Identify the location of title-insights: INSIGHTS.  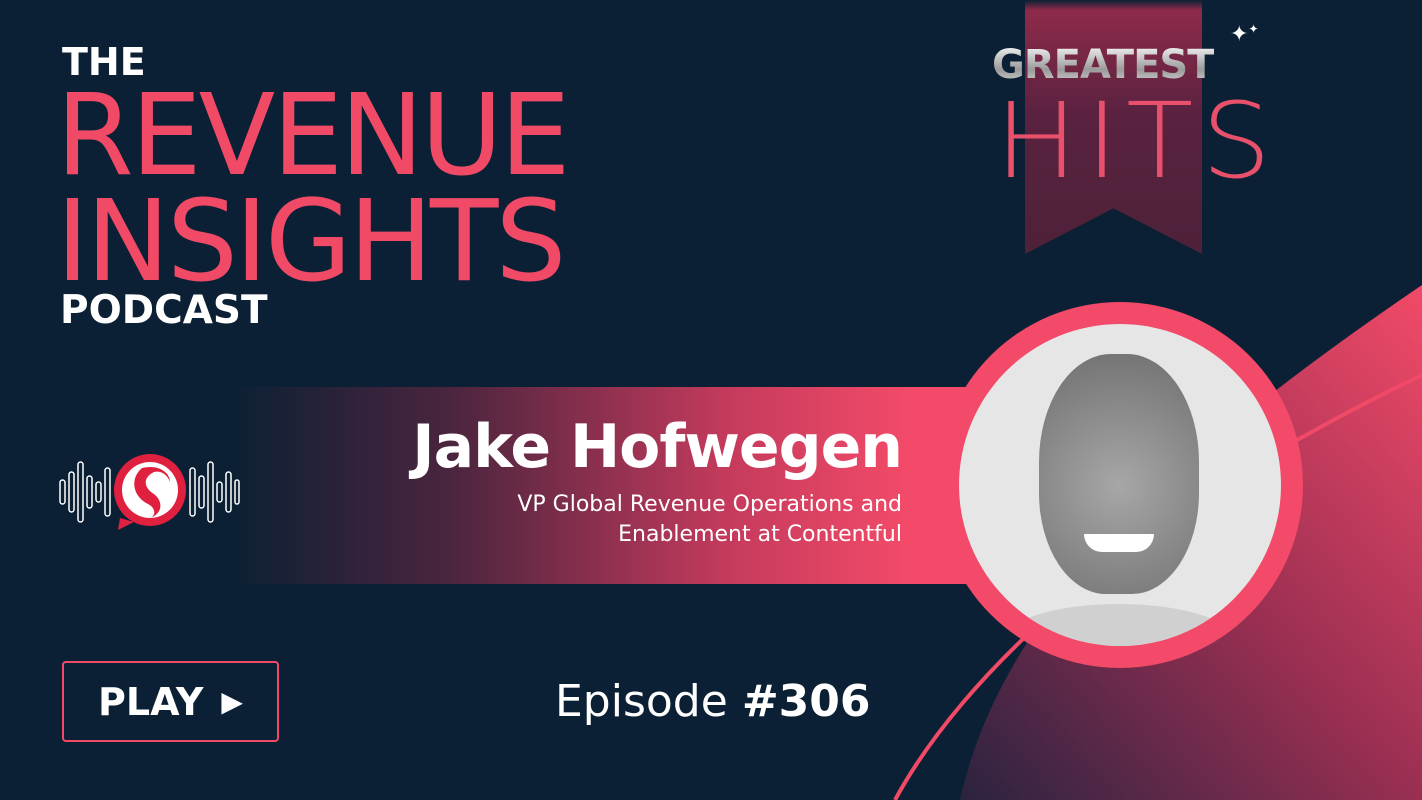
(311, 242).